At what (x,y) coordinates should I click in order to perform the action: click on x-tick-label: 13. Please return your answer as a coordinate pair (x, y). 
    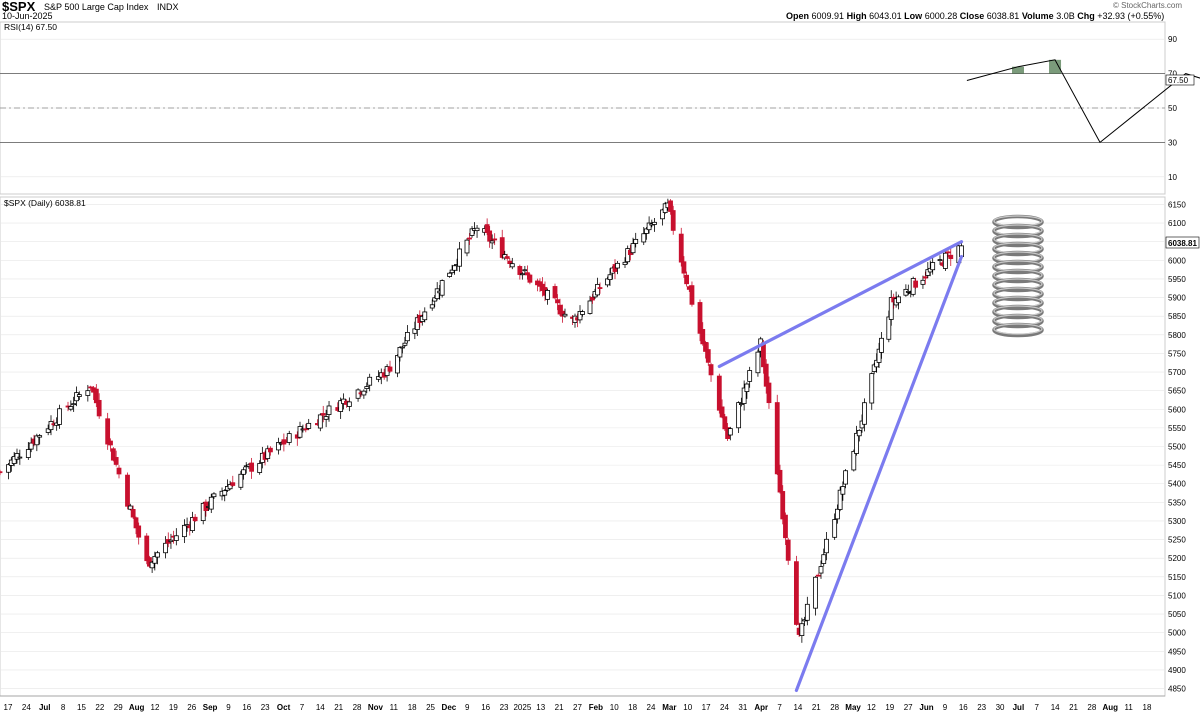
    Looking at the image, I should click on (540, 707).